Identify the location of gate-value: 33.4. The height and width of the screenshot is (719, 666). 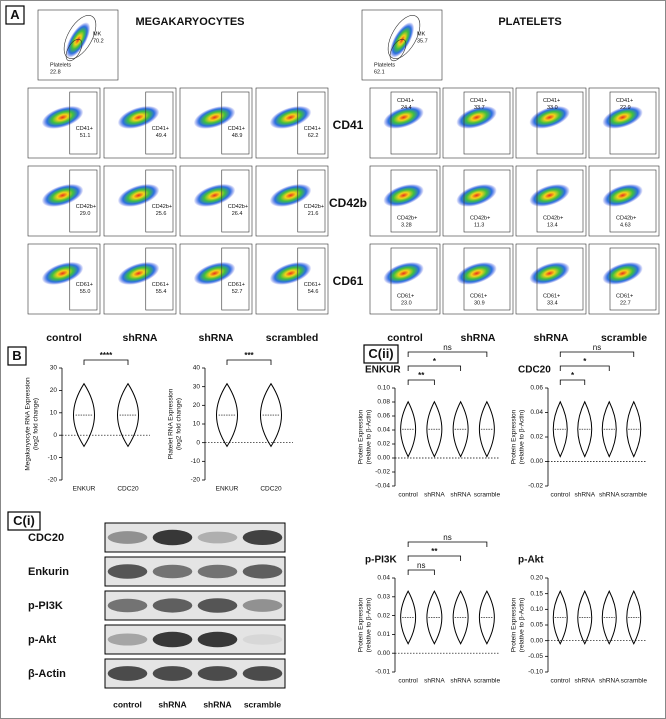
(552, 303).